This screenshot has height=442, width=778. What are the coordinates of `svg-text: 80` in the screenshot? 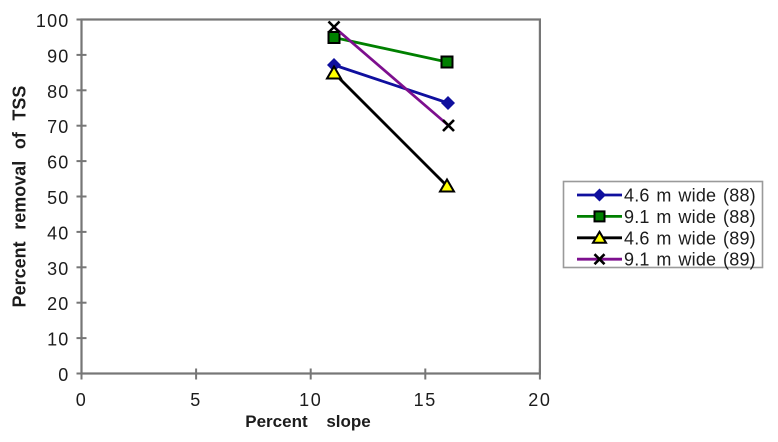 It's located at (58, 92).